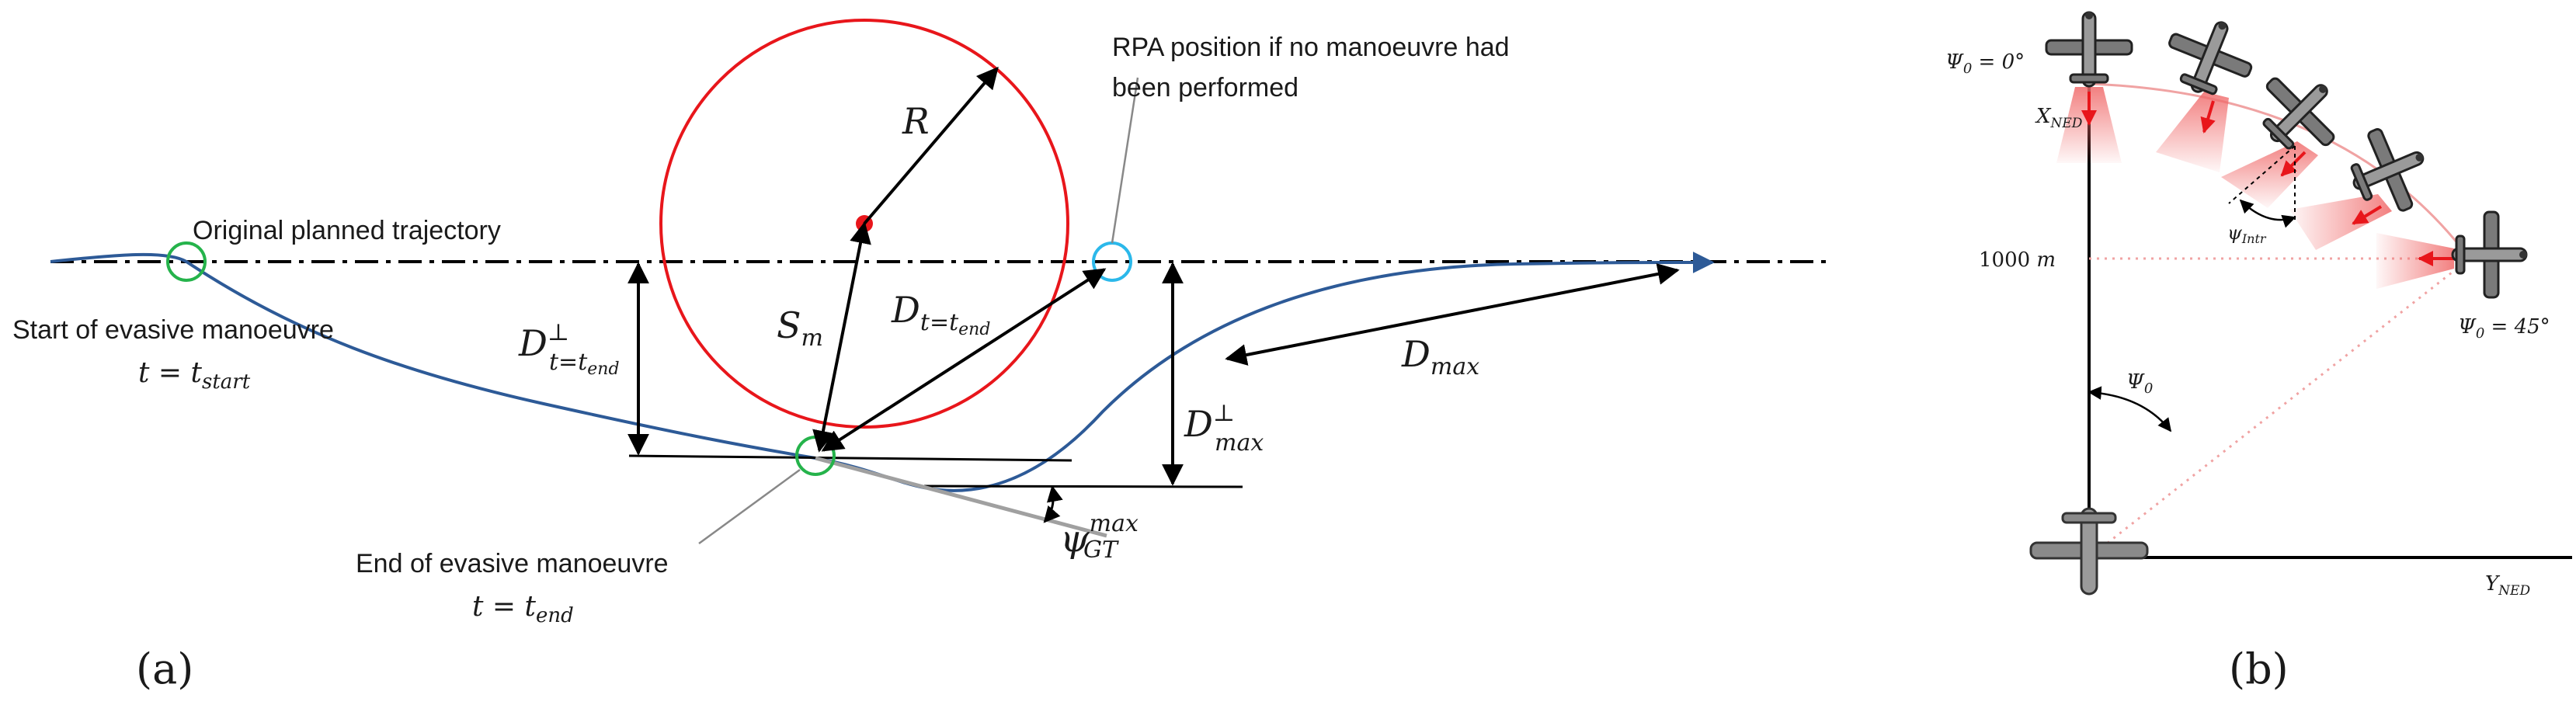 The image size is (2576, 712). I want to click on dmax-label: Dmax, so click(1440, 356).